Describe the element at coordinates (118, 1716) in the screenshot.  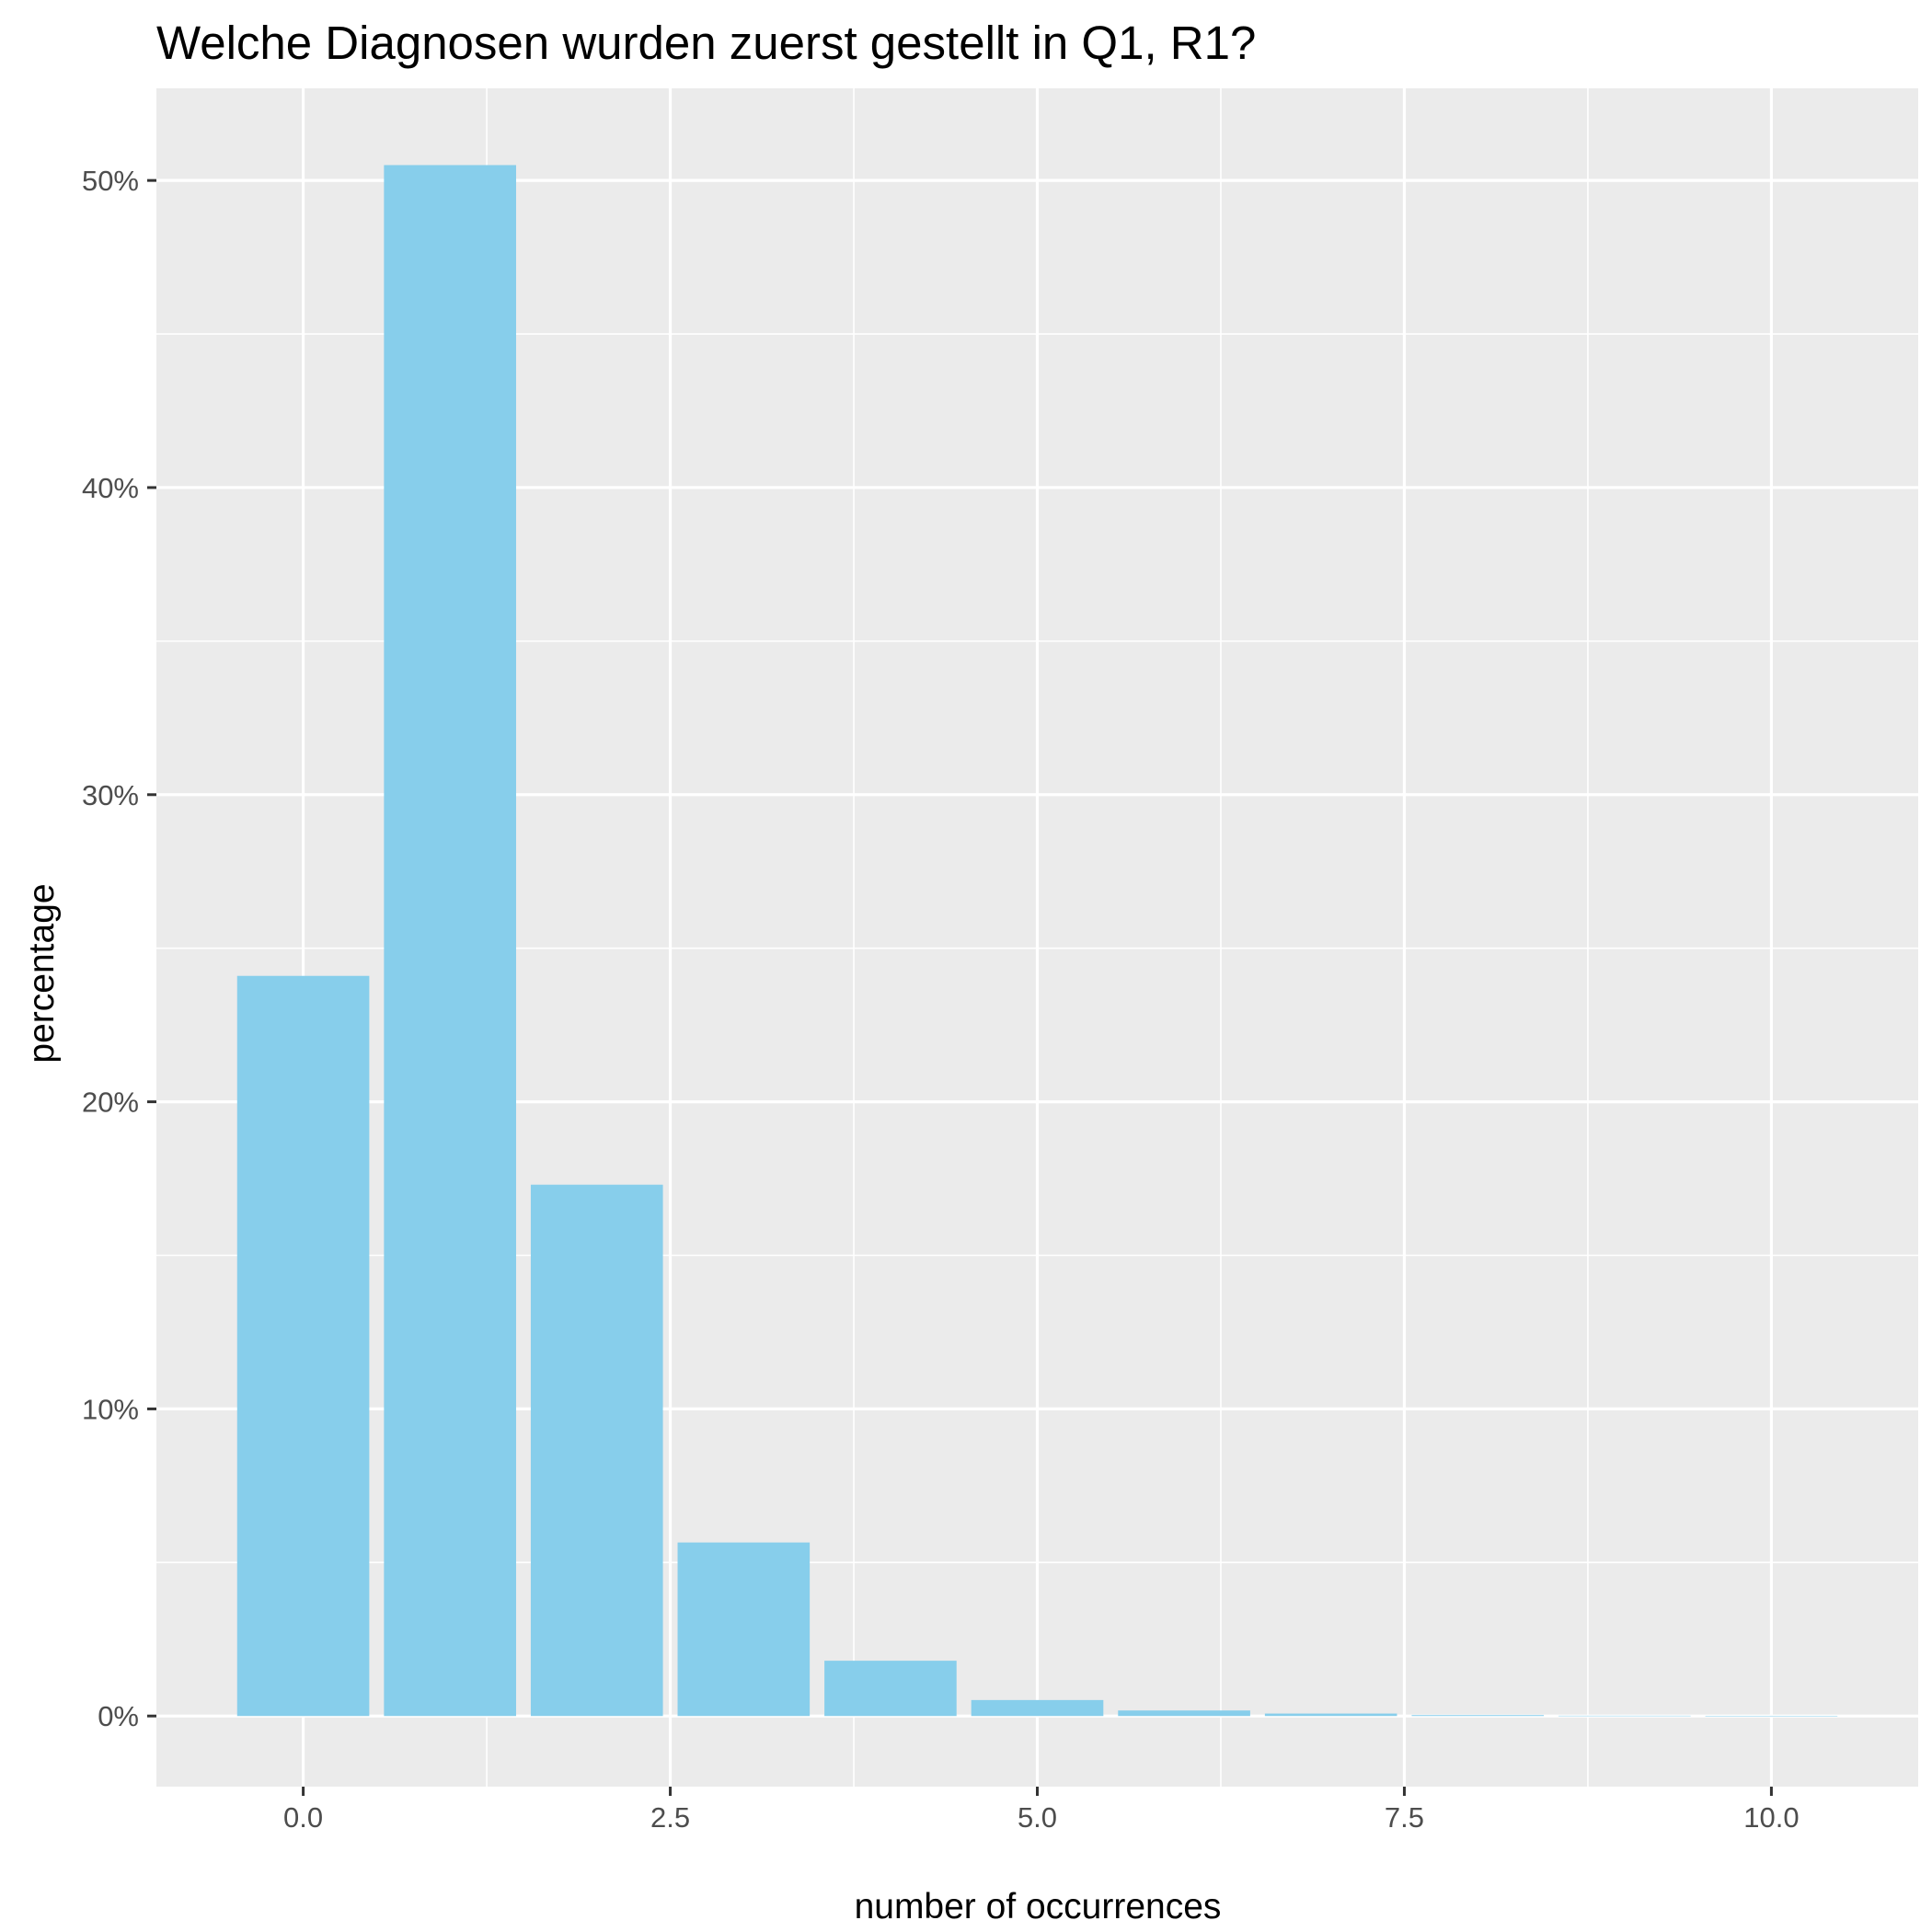
I see `y-tick-label: 0%` at that location.